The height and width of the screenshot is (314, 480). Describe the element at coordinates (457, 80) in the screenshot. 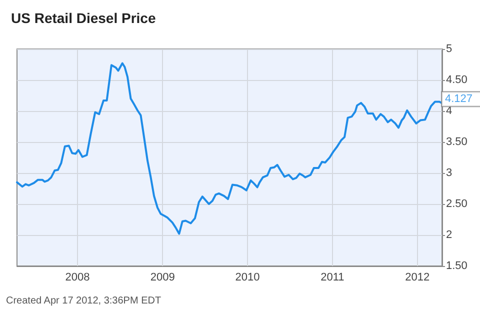

I see `y-tick-label: 4.50` at that location.